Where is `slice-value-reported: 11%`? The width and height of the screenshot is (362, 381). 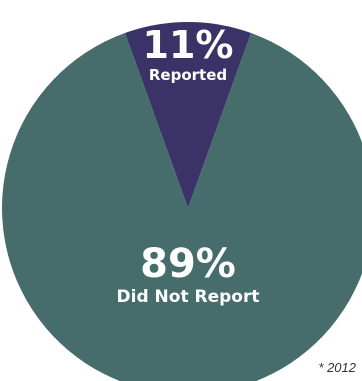
slice-value-reported: 11% is located at coordinates (188, 45).